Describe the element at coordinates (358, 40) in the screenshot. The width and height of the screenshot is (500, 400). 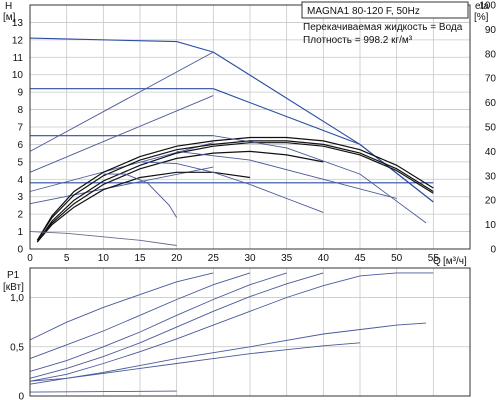
I see `density-label: Плотность = 998.2 кг/м³` at that location.